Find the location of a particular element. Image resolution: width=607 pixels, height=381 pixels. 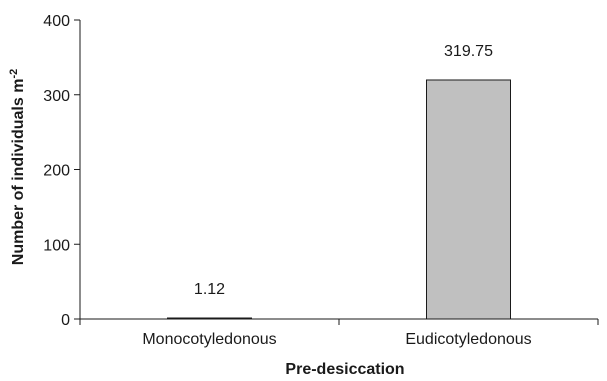

y-axis: 0 100 200 300 400 is located at coordinates (62, 171).